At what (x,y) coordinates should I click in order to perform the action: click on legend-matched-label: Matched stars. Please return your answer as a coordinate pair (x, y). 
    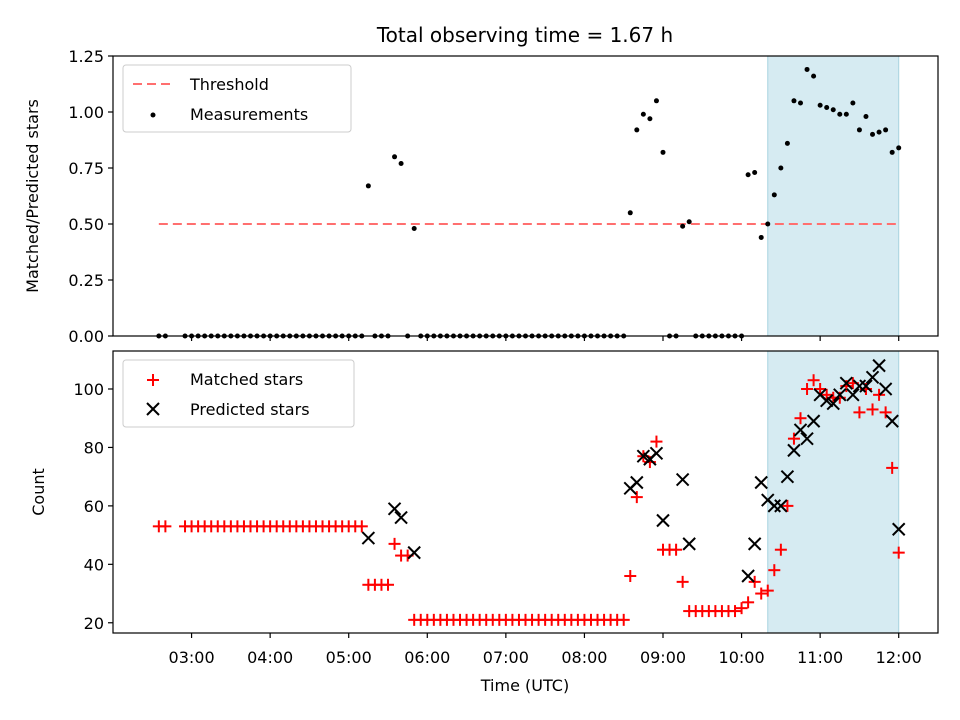
    Looking at the image, I should click on (246, 379).